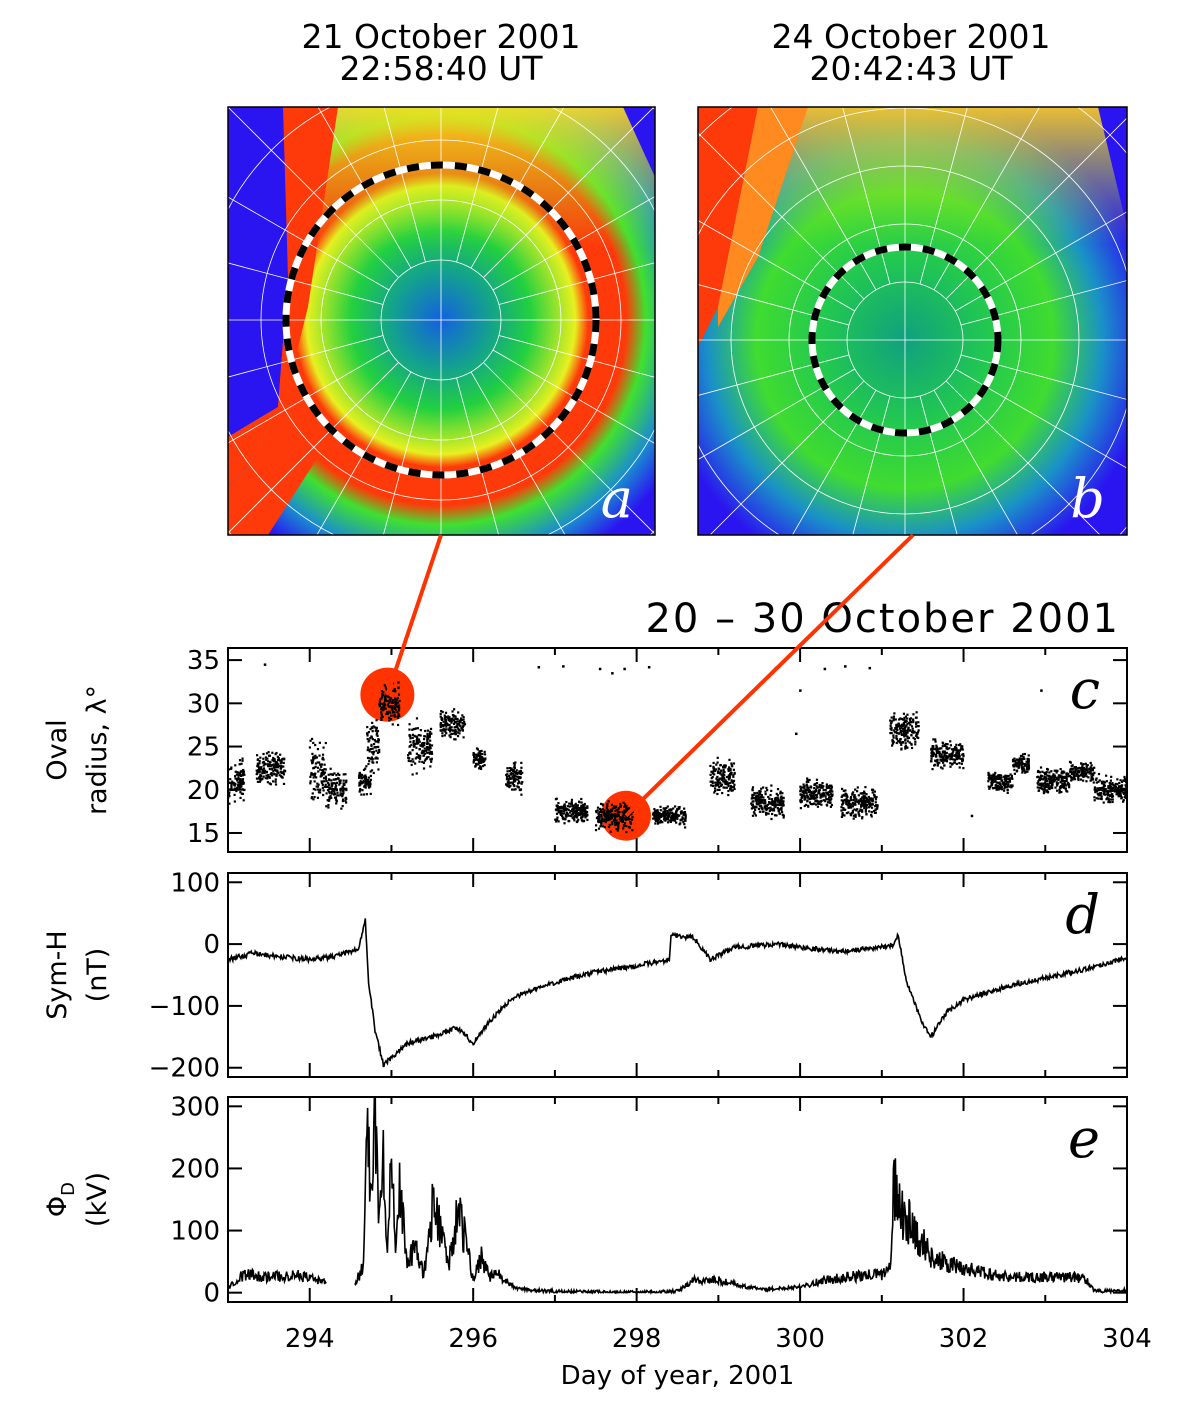  What do you see at coordinates (910, 36) in the screenshot?
I see `image-b-date: 24 October 2001` at bounding box center [910, 36].